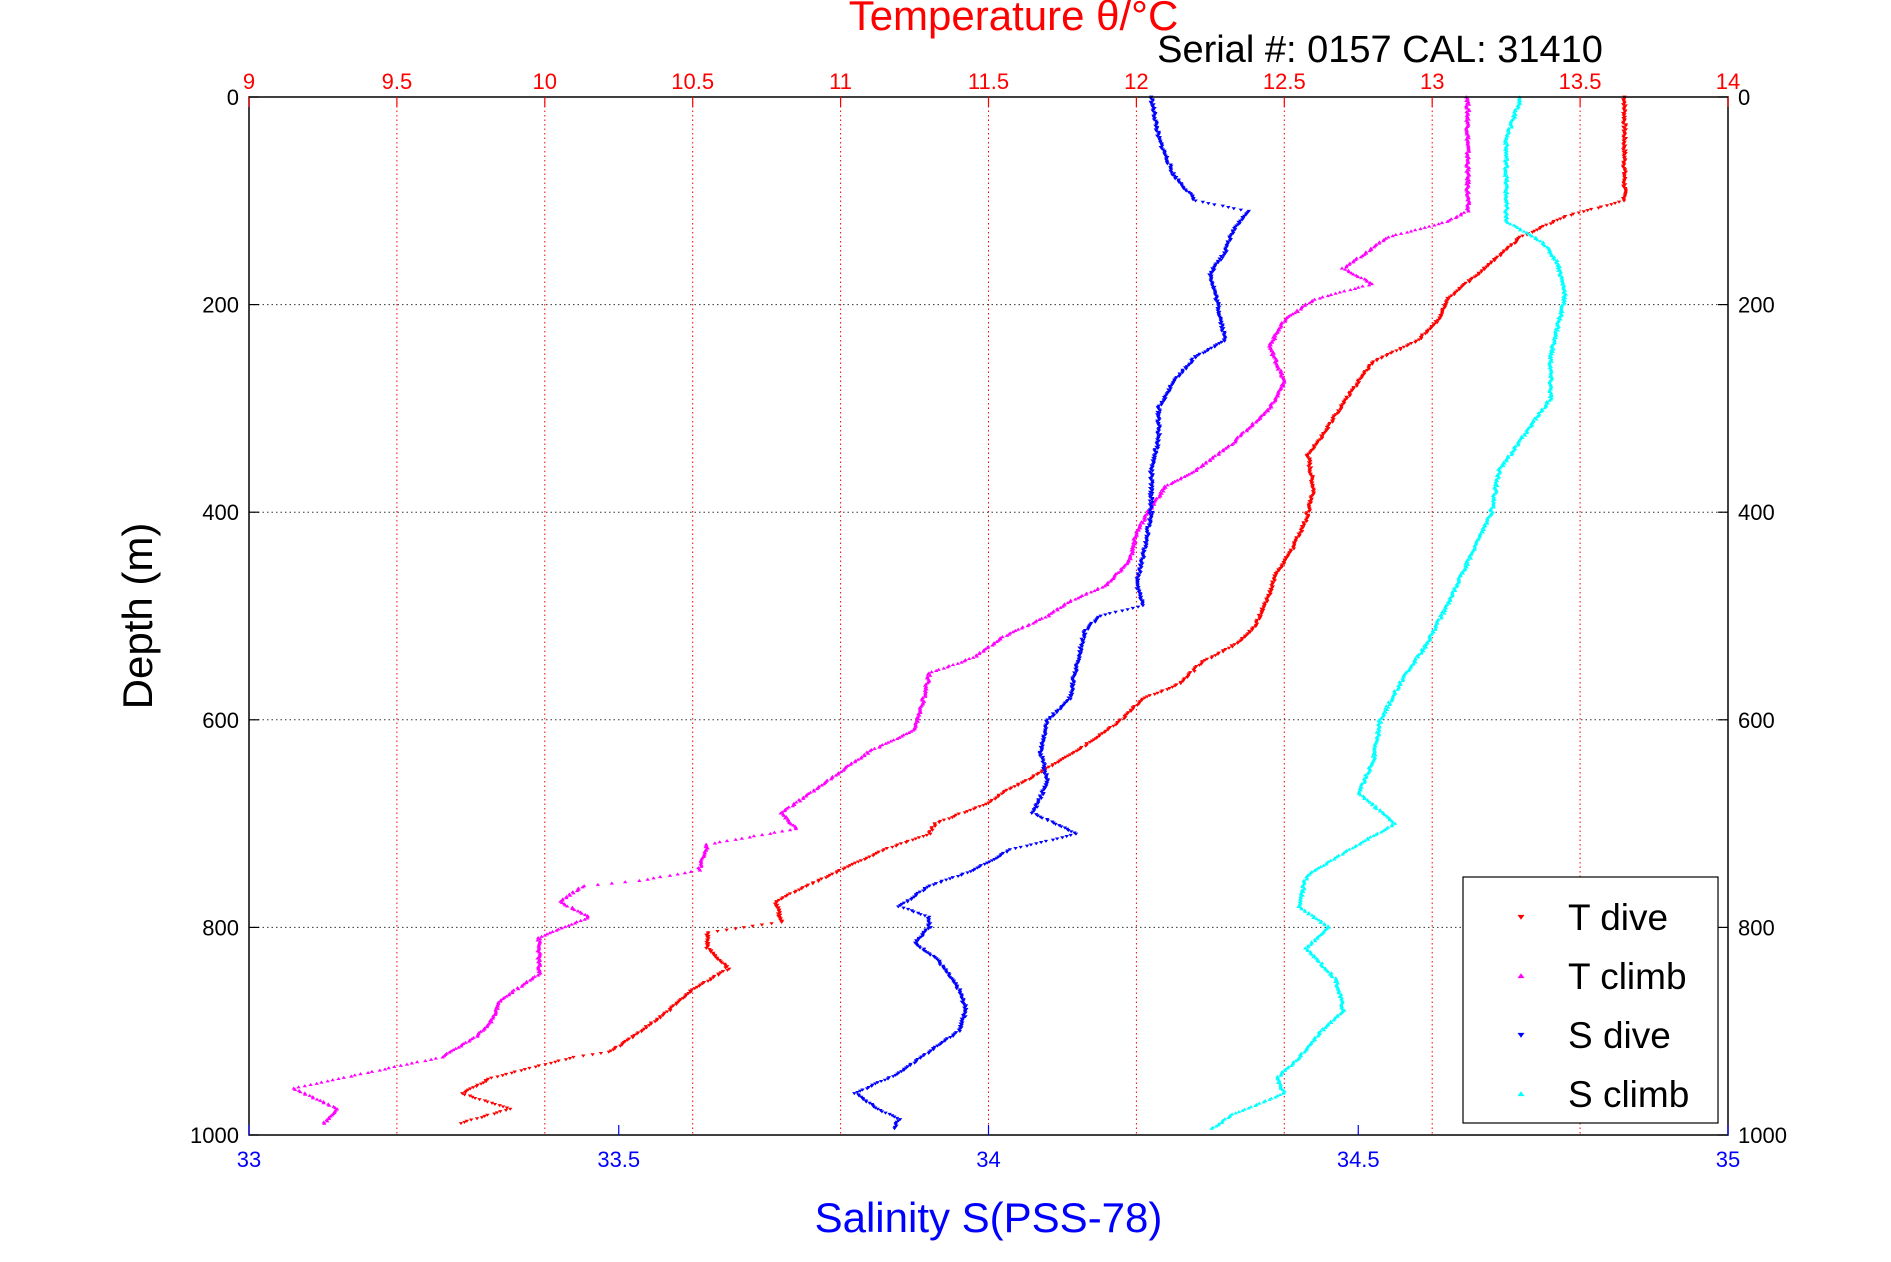 Image resolution: width=1891 pixels, height=1262 pixels. Describe the element at coordinates (1590, 1000) in the screenshot. I see `legend-box` at that location.